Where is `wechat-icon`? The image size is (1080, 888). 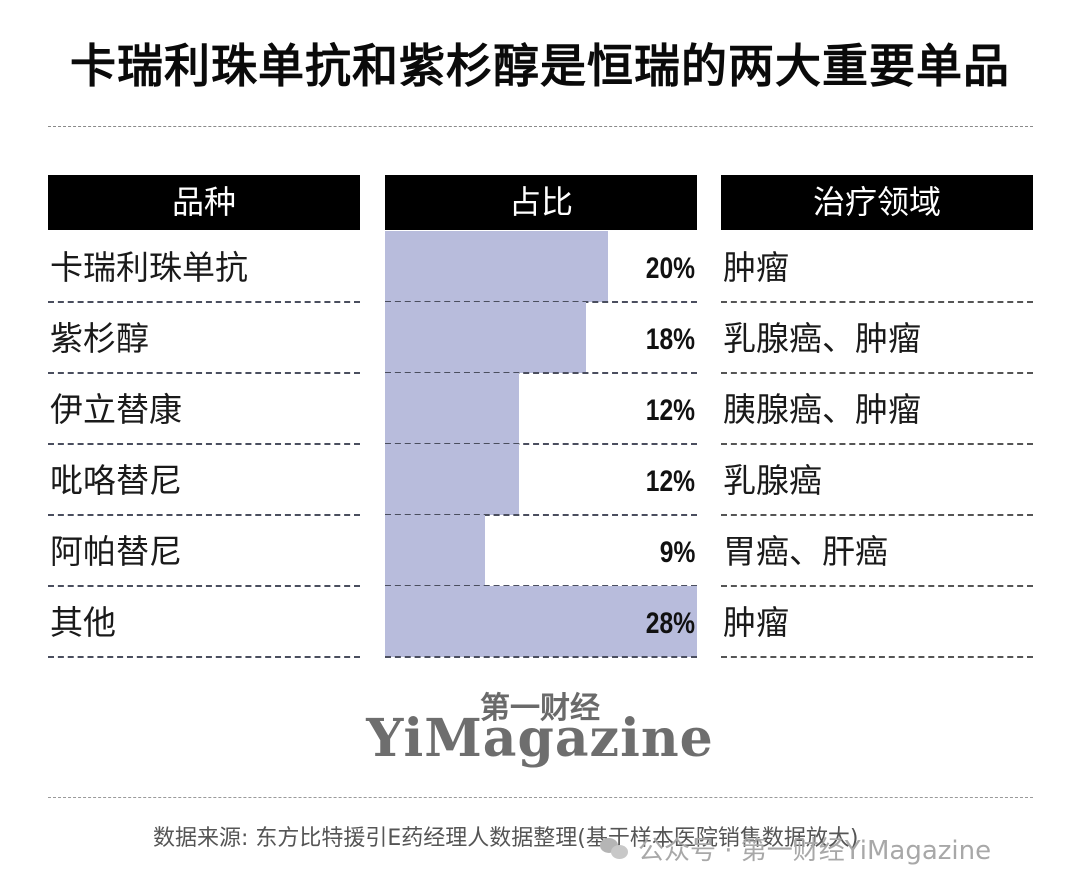
wechat-icon is located at coordinates (615, 849).